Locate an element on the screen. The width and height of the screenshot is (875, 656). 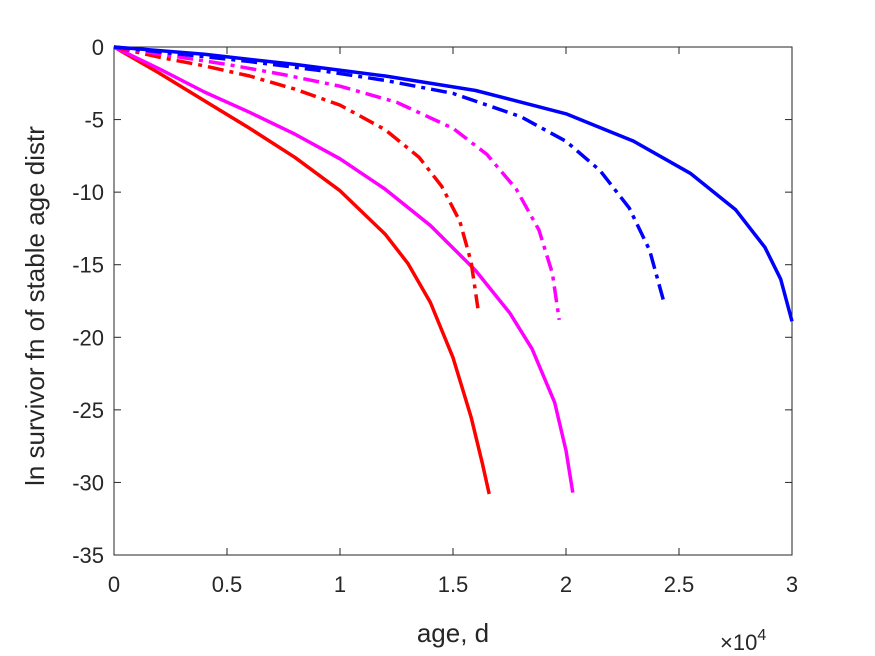
x-axis-exponent-power: 4 is located at coordinates (761, 635).